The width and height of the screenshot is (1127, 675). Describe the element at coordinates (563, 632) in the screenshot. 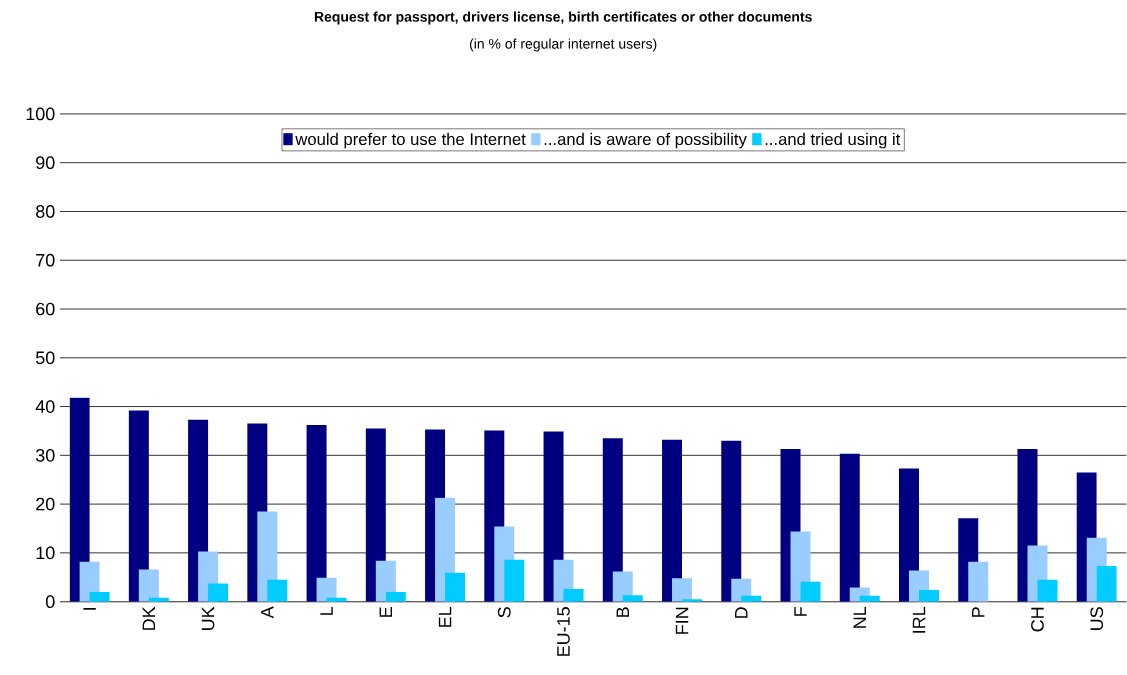

I see `x-tick-label: EU-15` at that location.